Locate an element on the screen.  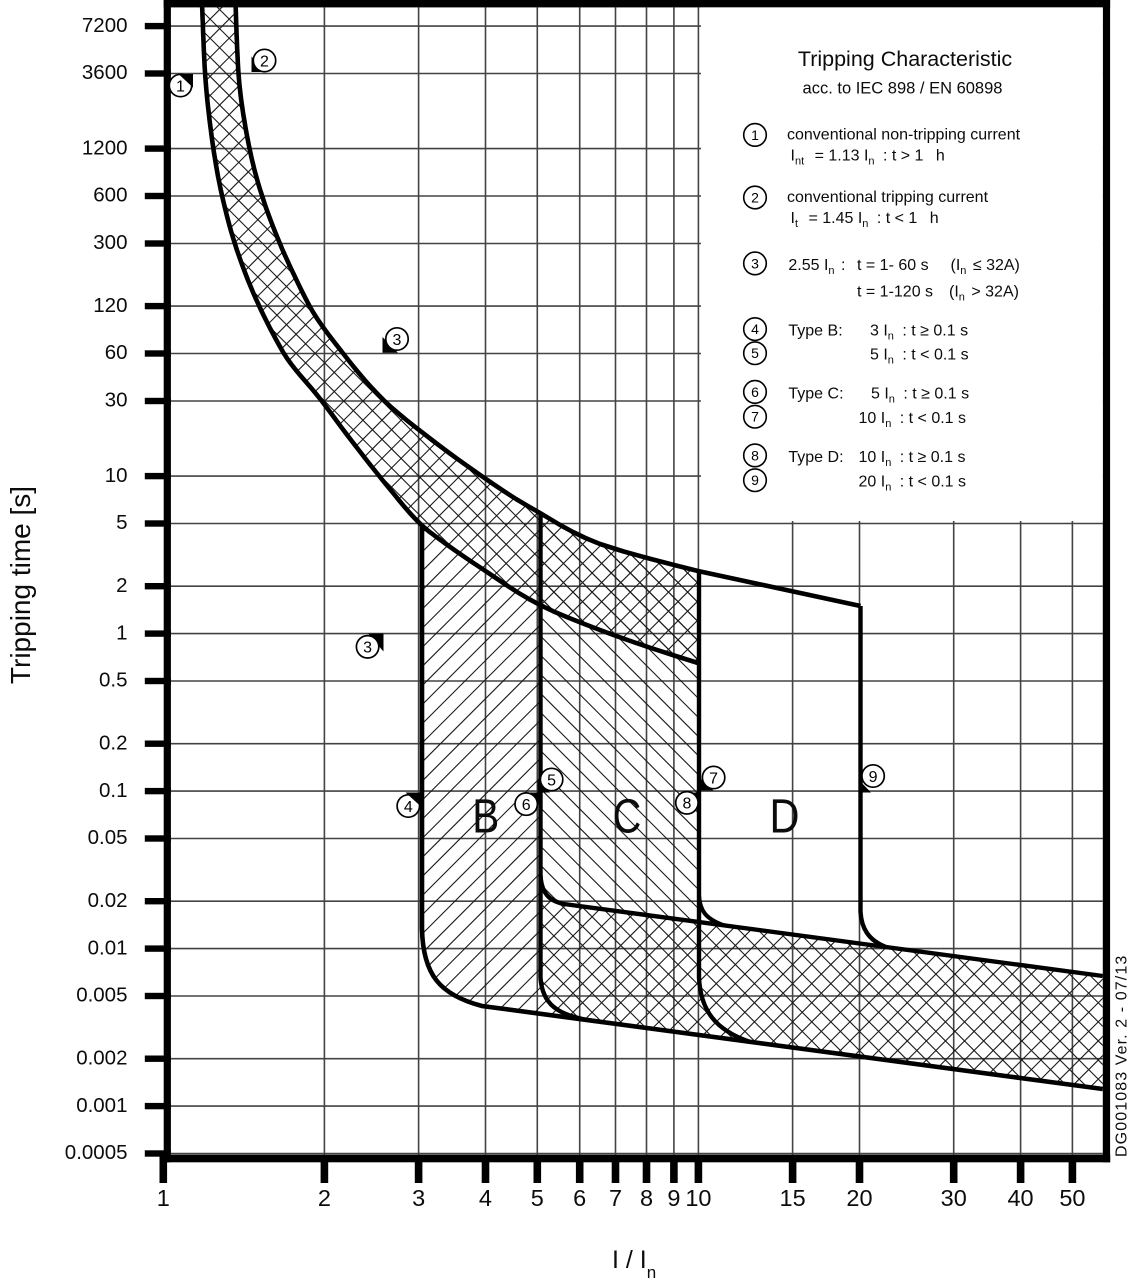
svg-text: 0.02 is located at coordinates (108, 900).